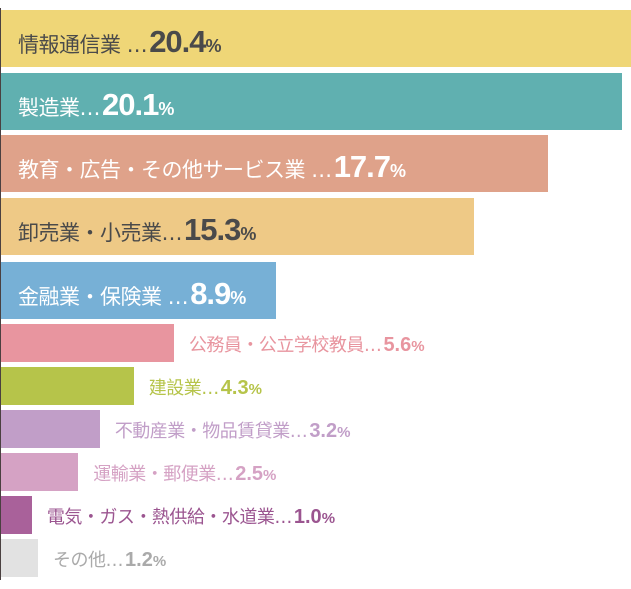 The image size is (631, 589). What do you see at coordinates (234, 388) in the screenshot?
I see `value-label: 4.3` at bounding box center [234, 388].